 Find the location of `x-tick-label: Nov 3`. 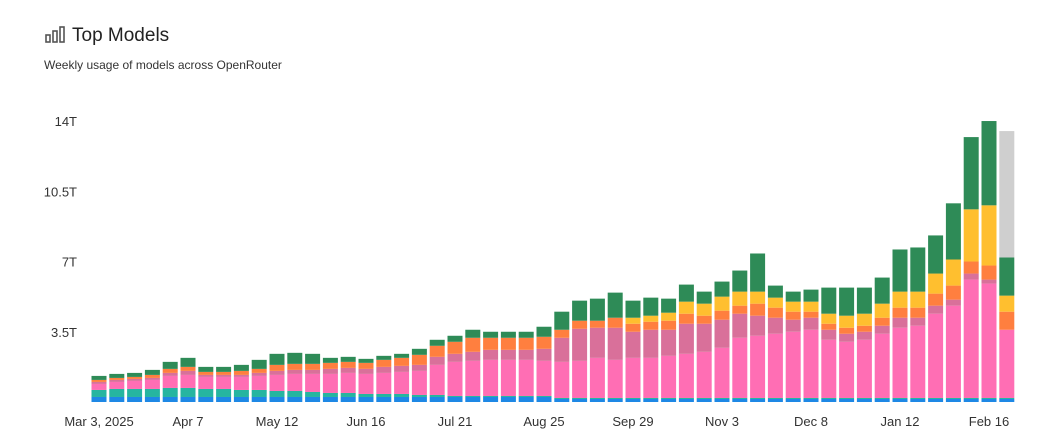

x-tick-label: Nov 3 is located at coordinates (722, 421).